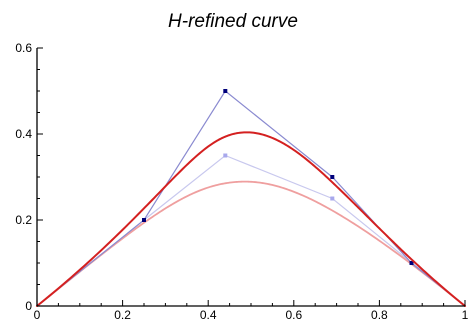 This screenshot has height=323, width=476. Describe the element at coordinates (233, 21) in the screenshot. I see `chart-title: H-refined curve` at that location.